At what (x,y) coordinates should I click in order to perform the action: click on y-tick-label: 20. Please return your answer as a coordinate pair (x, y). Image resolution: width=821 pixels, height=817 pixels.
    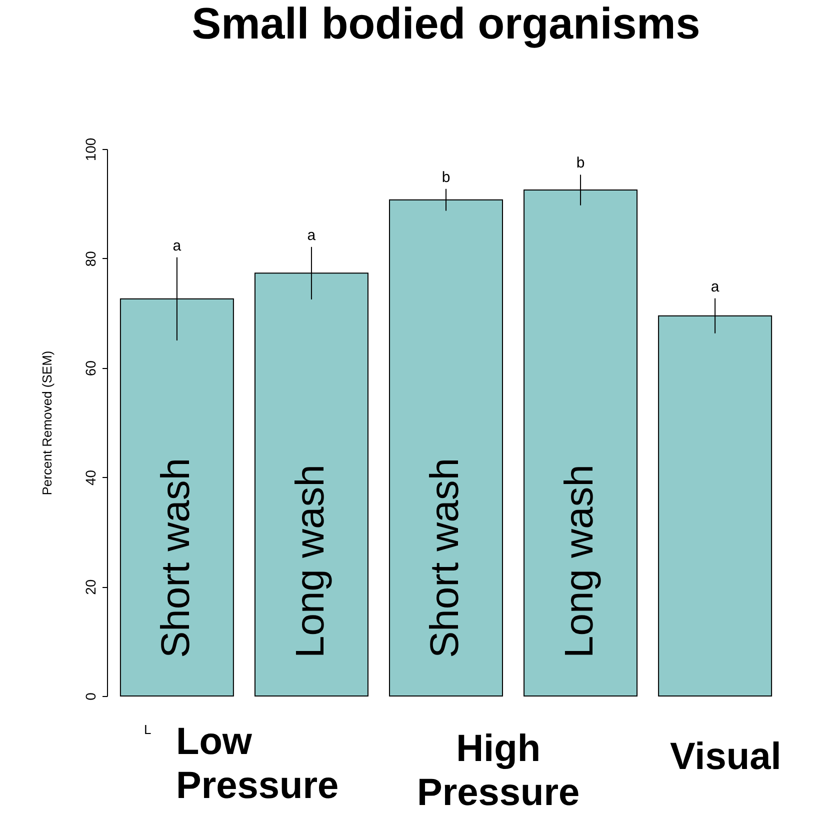
    Looking at the image, I should click on (90, 587).